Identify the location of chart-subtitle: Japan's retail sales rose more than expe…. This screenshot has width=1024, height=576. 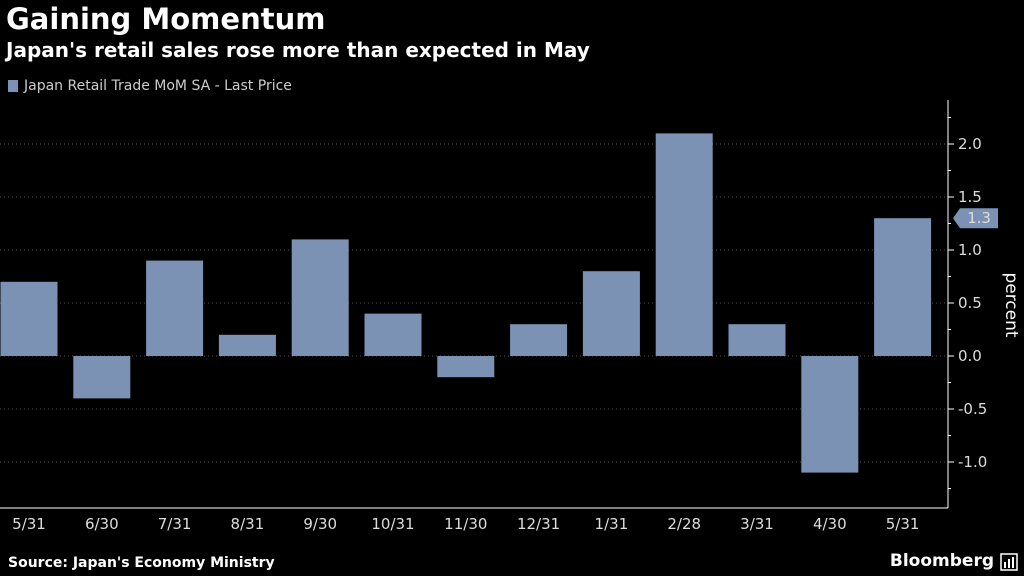
(298, 50).